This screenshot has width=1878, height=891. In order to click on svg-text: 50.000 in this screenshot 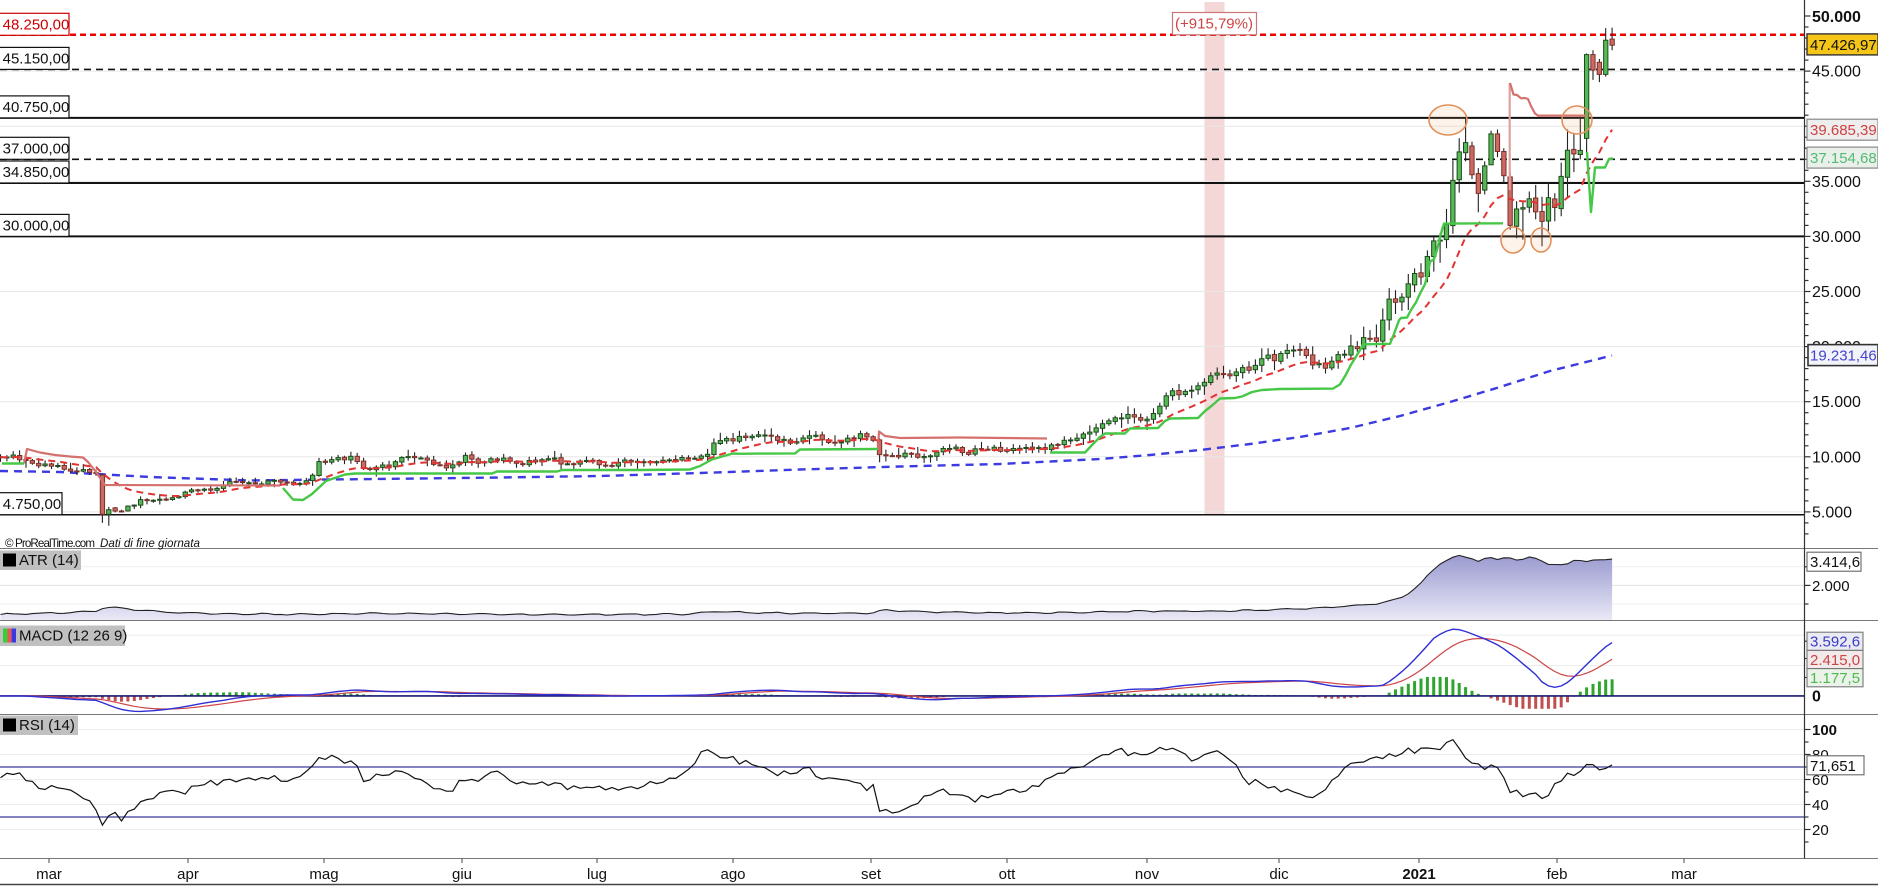, I will do `click(1836, 17)`.